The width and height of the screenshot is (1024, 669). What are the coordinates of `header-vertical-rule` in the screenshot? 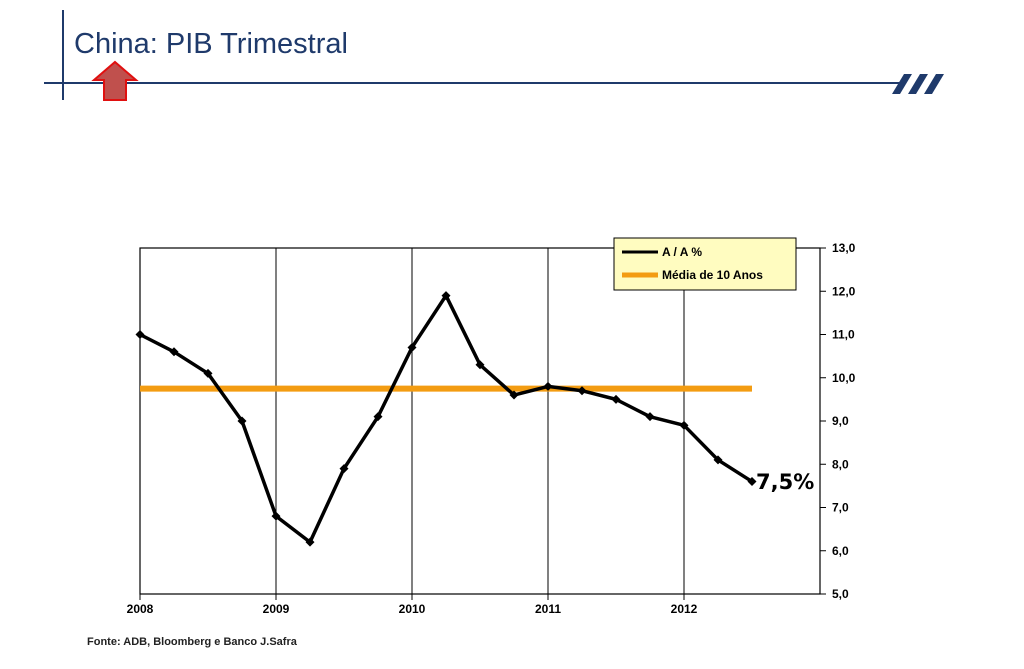 It's located at (63, 55).